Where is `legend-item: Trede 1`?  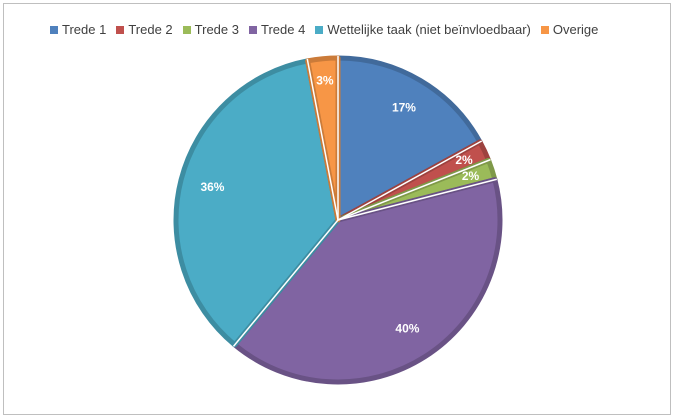
legend-item: Trede 1 is located at coordinates (78, 30).